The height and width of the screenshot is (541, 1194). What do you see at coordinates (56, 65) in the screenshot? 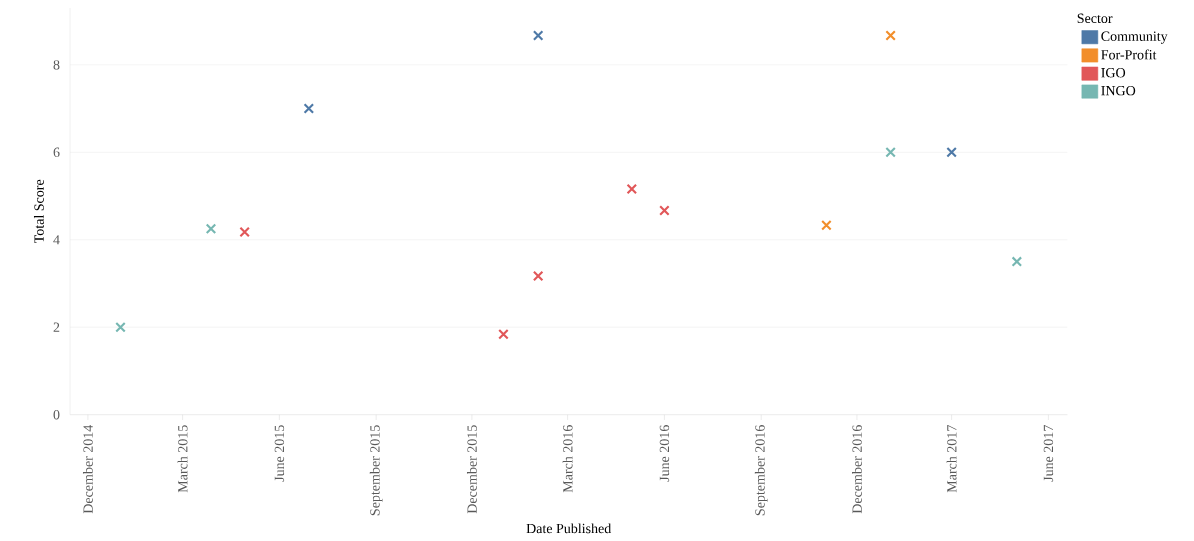
I see `y-tick-label: 8` at bounding box center [56, 65].